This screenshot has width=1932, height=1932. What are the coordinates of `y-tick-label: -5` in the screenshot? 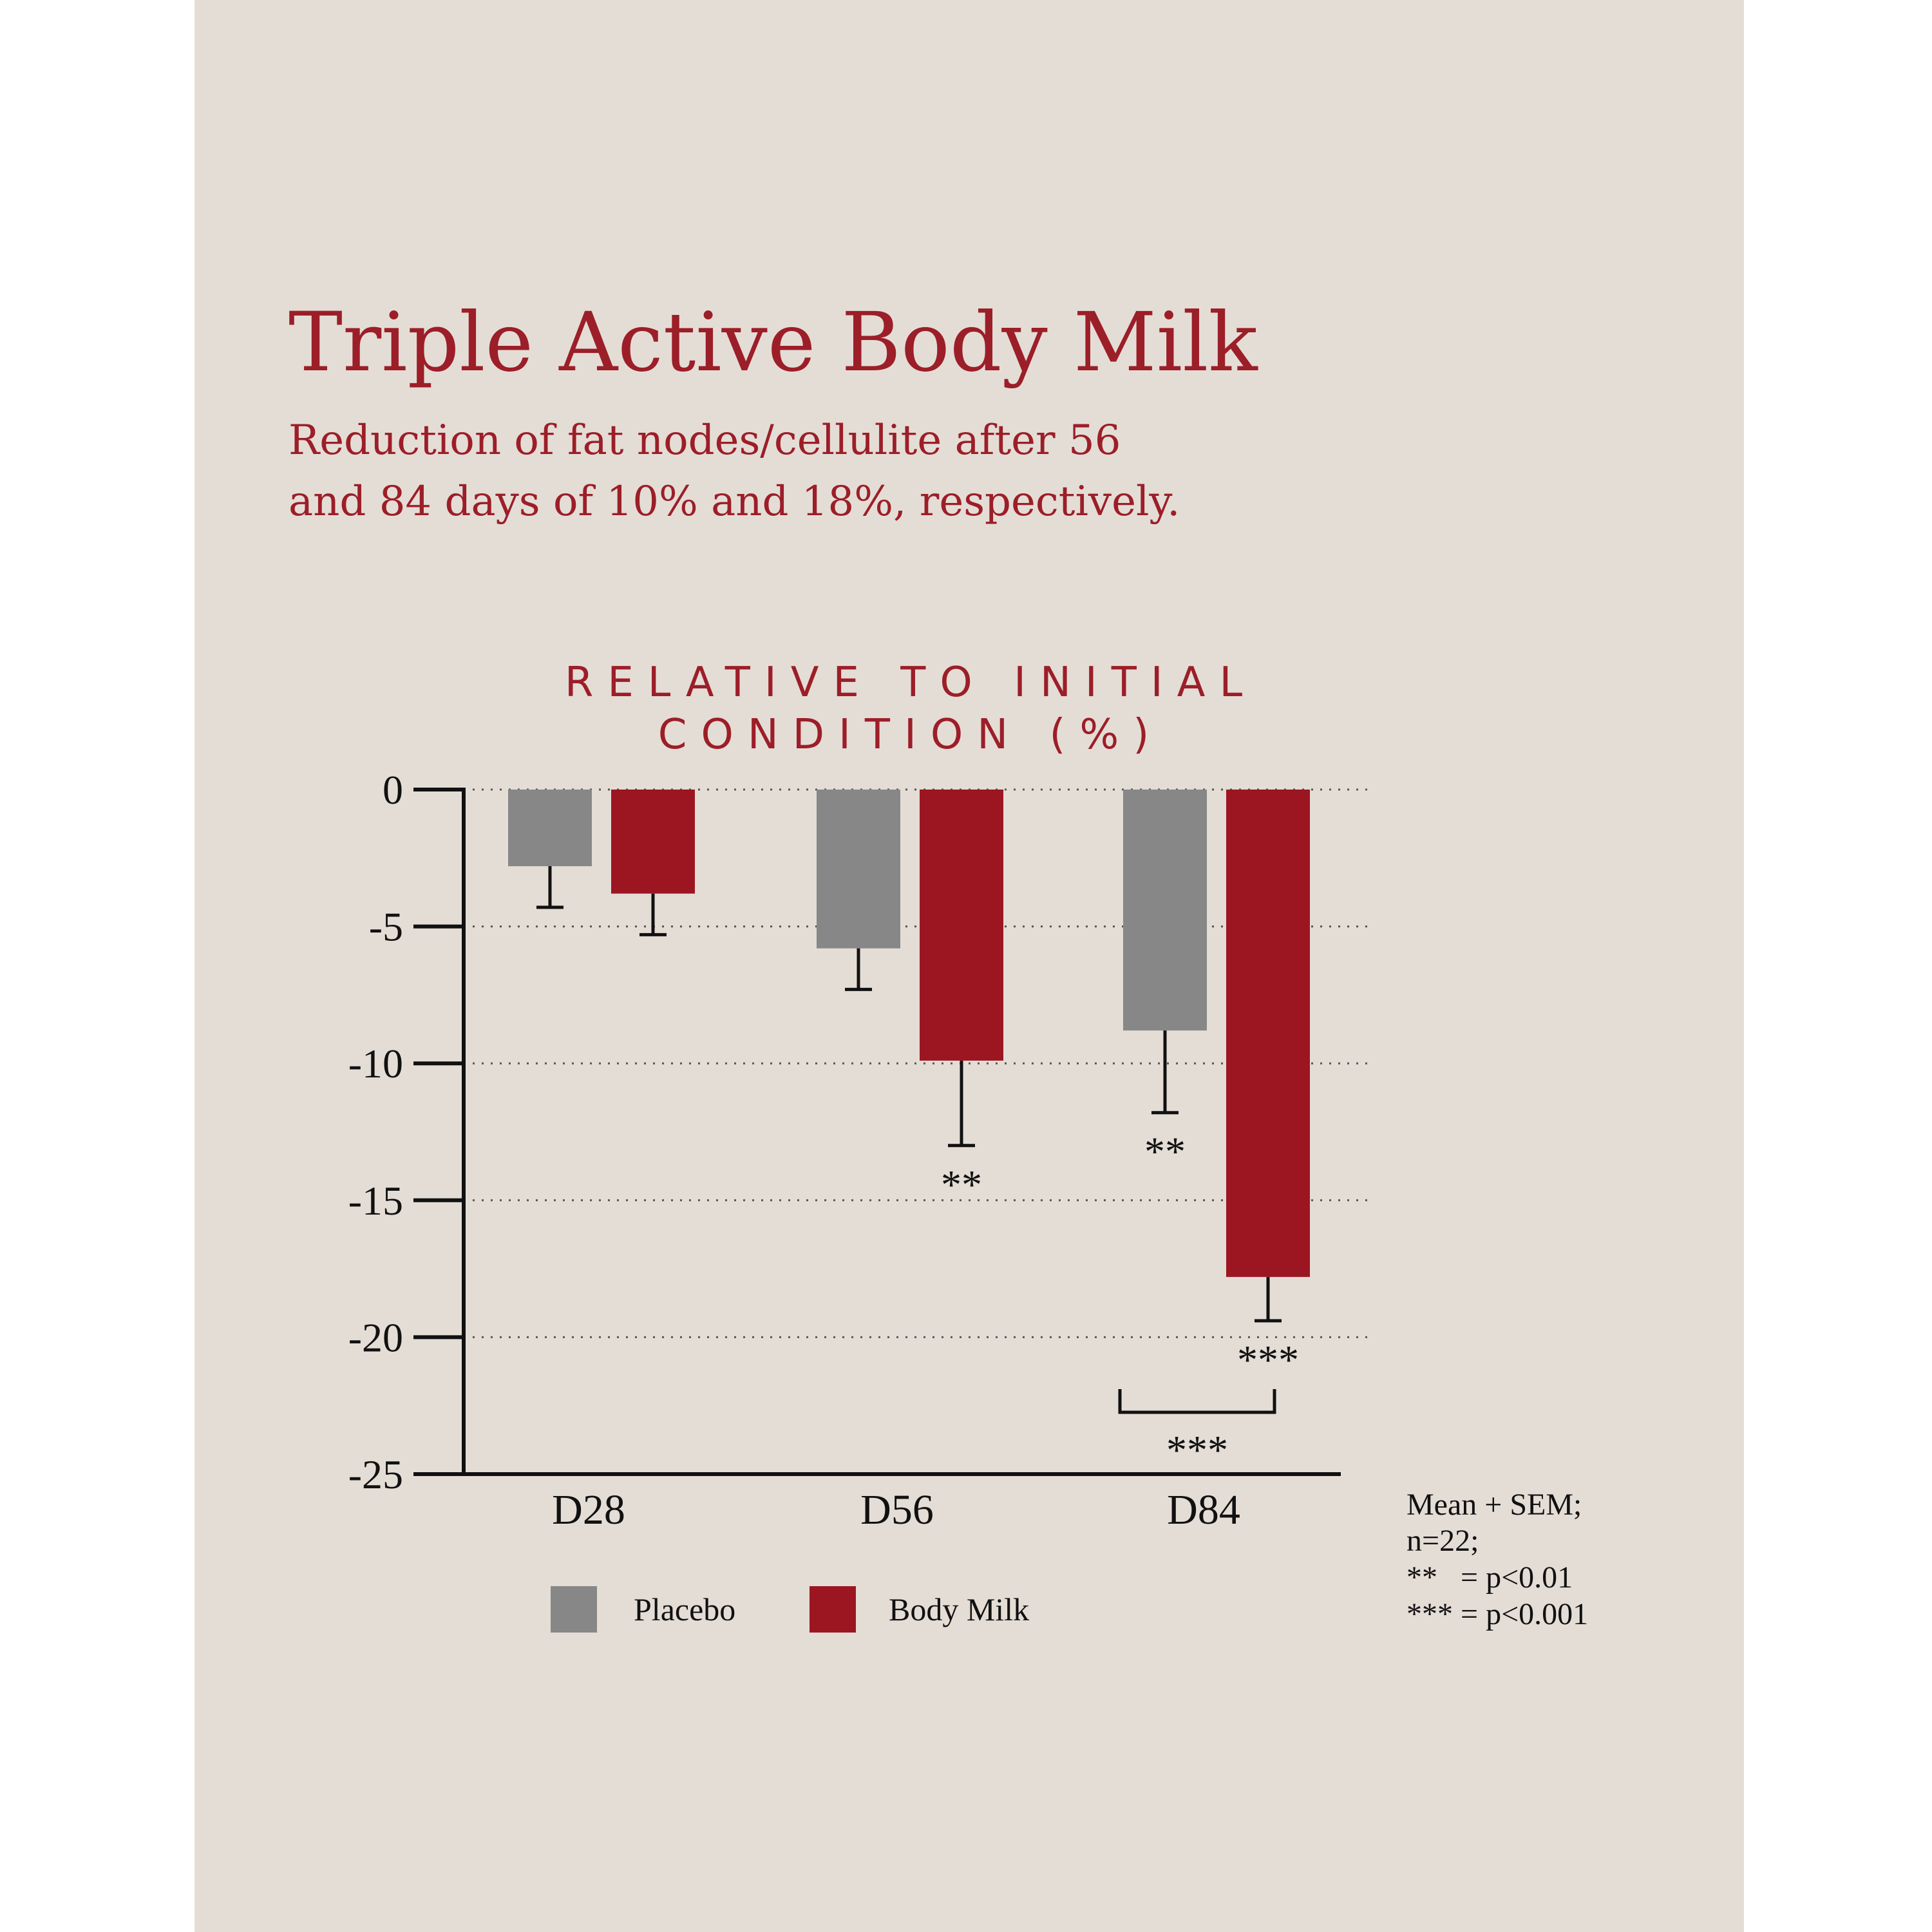 It's located at (386, 927).